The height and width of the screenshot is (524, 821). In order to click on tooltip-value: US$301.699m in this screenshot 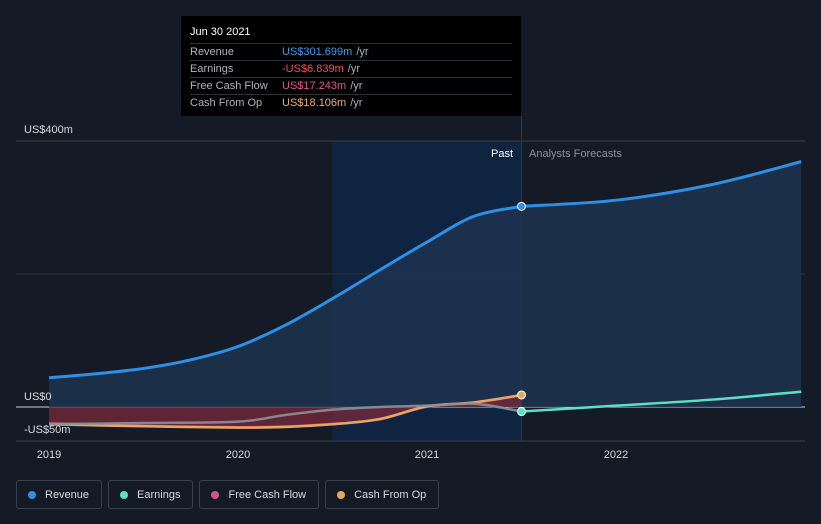, I will do `click(317, 52)`.